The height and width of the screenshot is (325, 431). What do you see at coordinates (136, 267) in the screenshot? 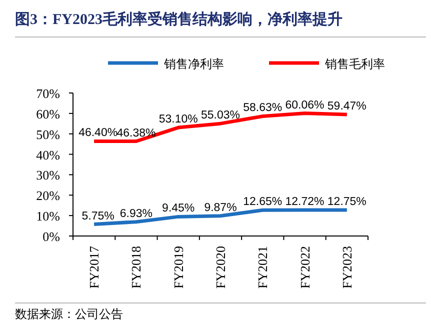
I see `x-tick-label: FY2018` at bounding box center [136, 267].